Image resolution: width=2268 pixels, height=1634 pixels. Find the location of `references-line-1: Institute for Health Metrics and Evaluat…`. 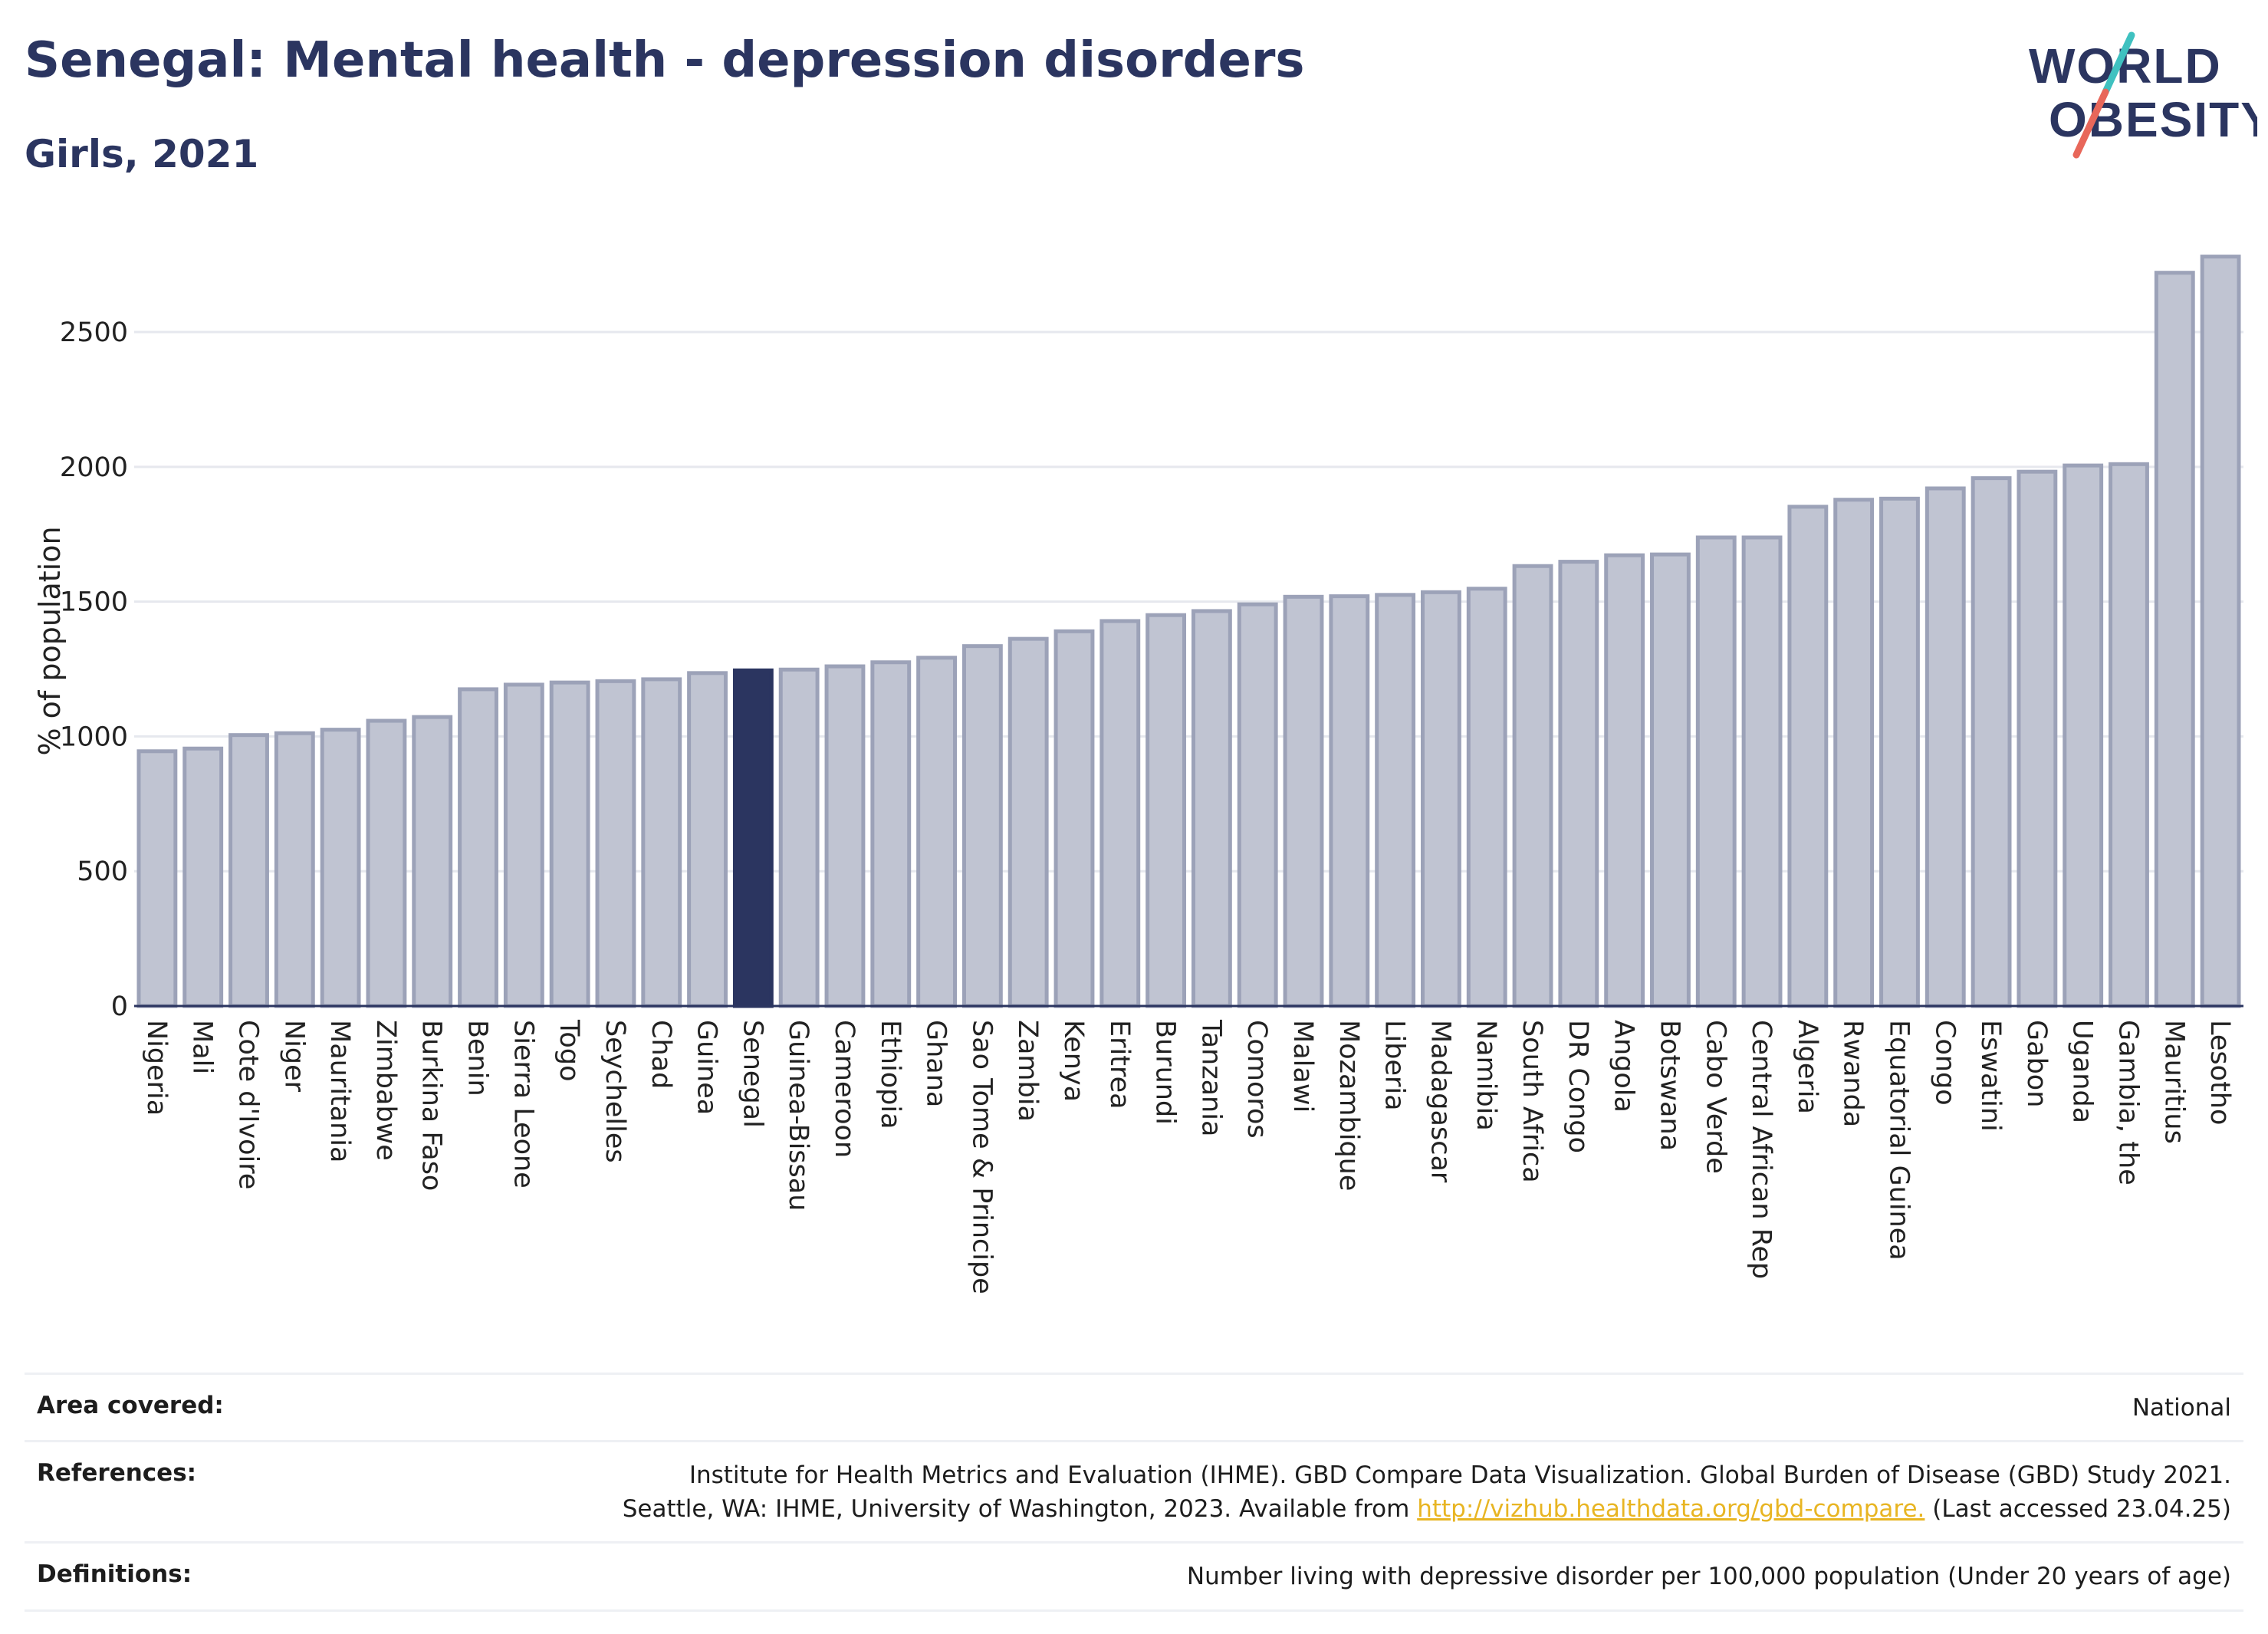

references-line-1: Institute for Health Metrics and Evaluat… is located at coordinates (1460, 1476).